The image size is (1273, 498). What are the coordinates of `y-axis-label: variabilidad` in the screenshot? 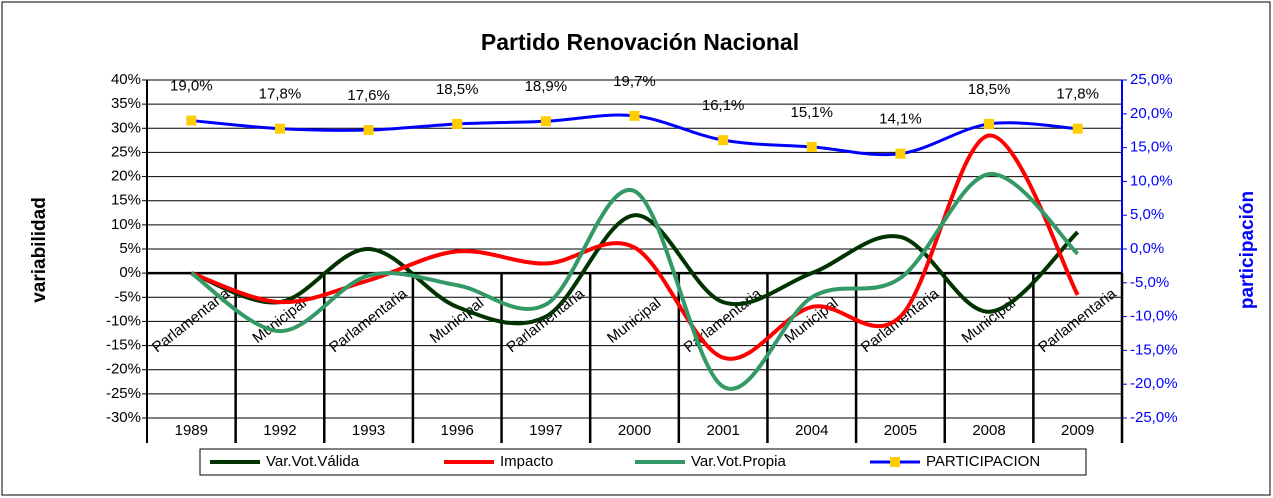 It's located at (39, 250).